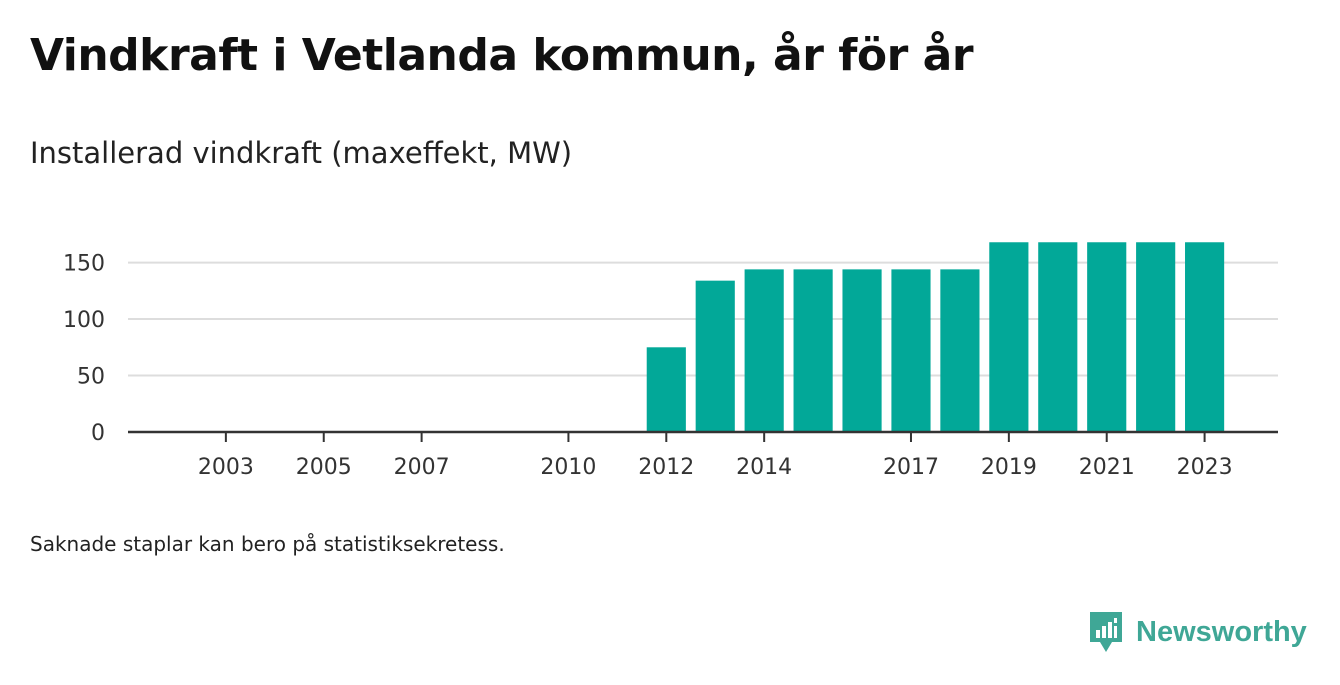  Describe the element at coordinates (98, 433) in the screenshot. I see `y-tick-label: 0` at that location.